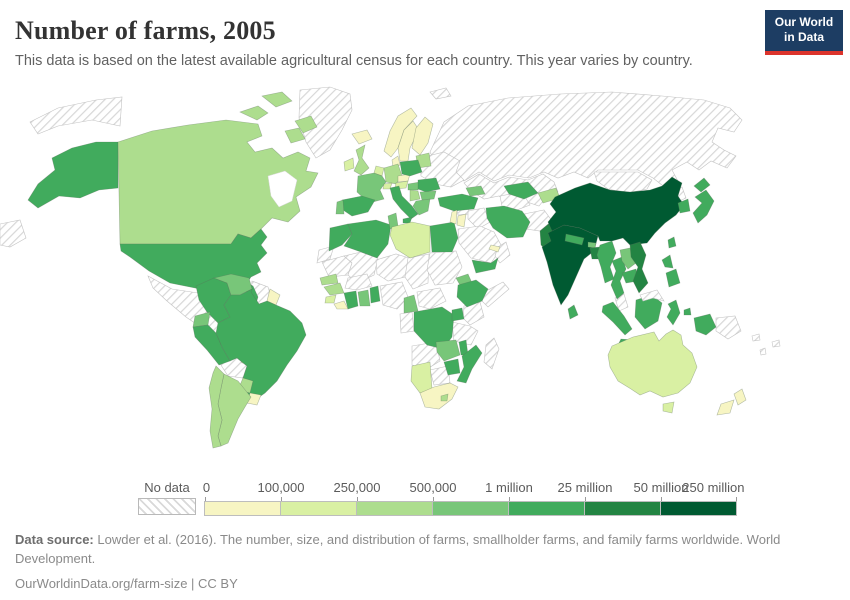  What do you see at coordinates (394, 295) in the screenshot?
I see `country-nigeria` at bounding box center [394, 295].